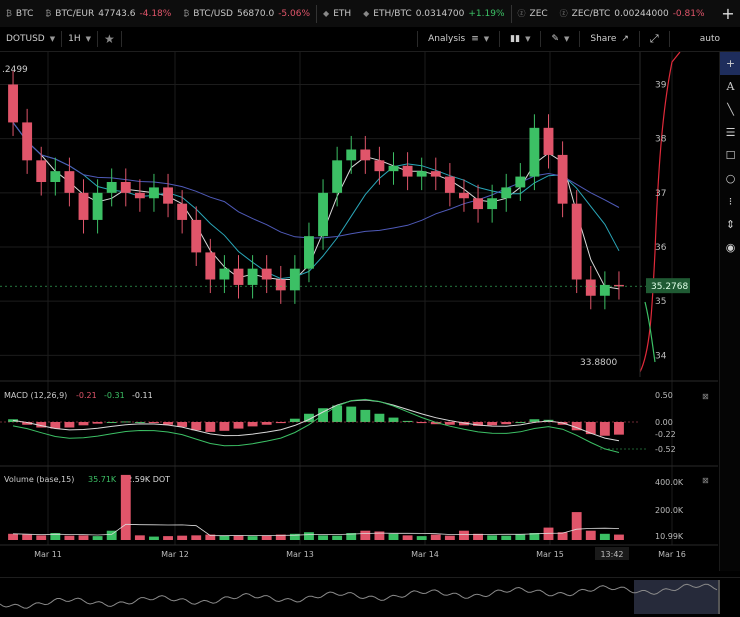  I want to click on favorite-star-button: ★, so click(109, 39).